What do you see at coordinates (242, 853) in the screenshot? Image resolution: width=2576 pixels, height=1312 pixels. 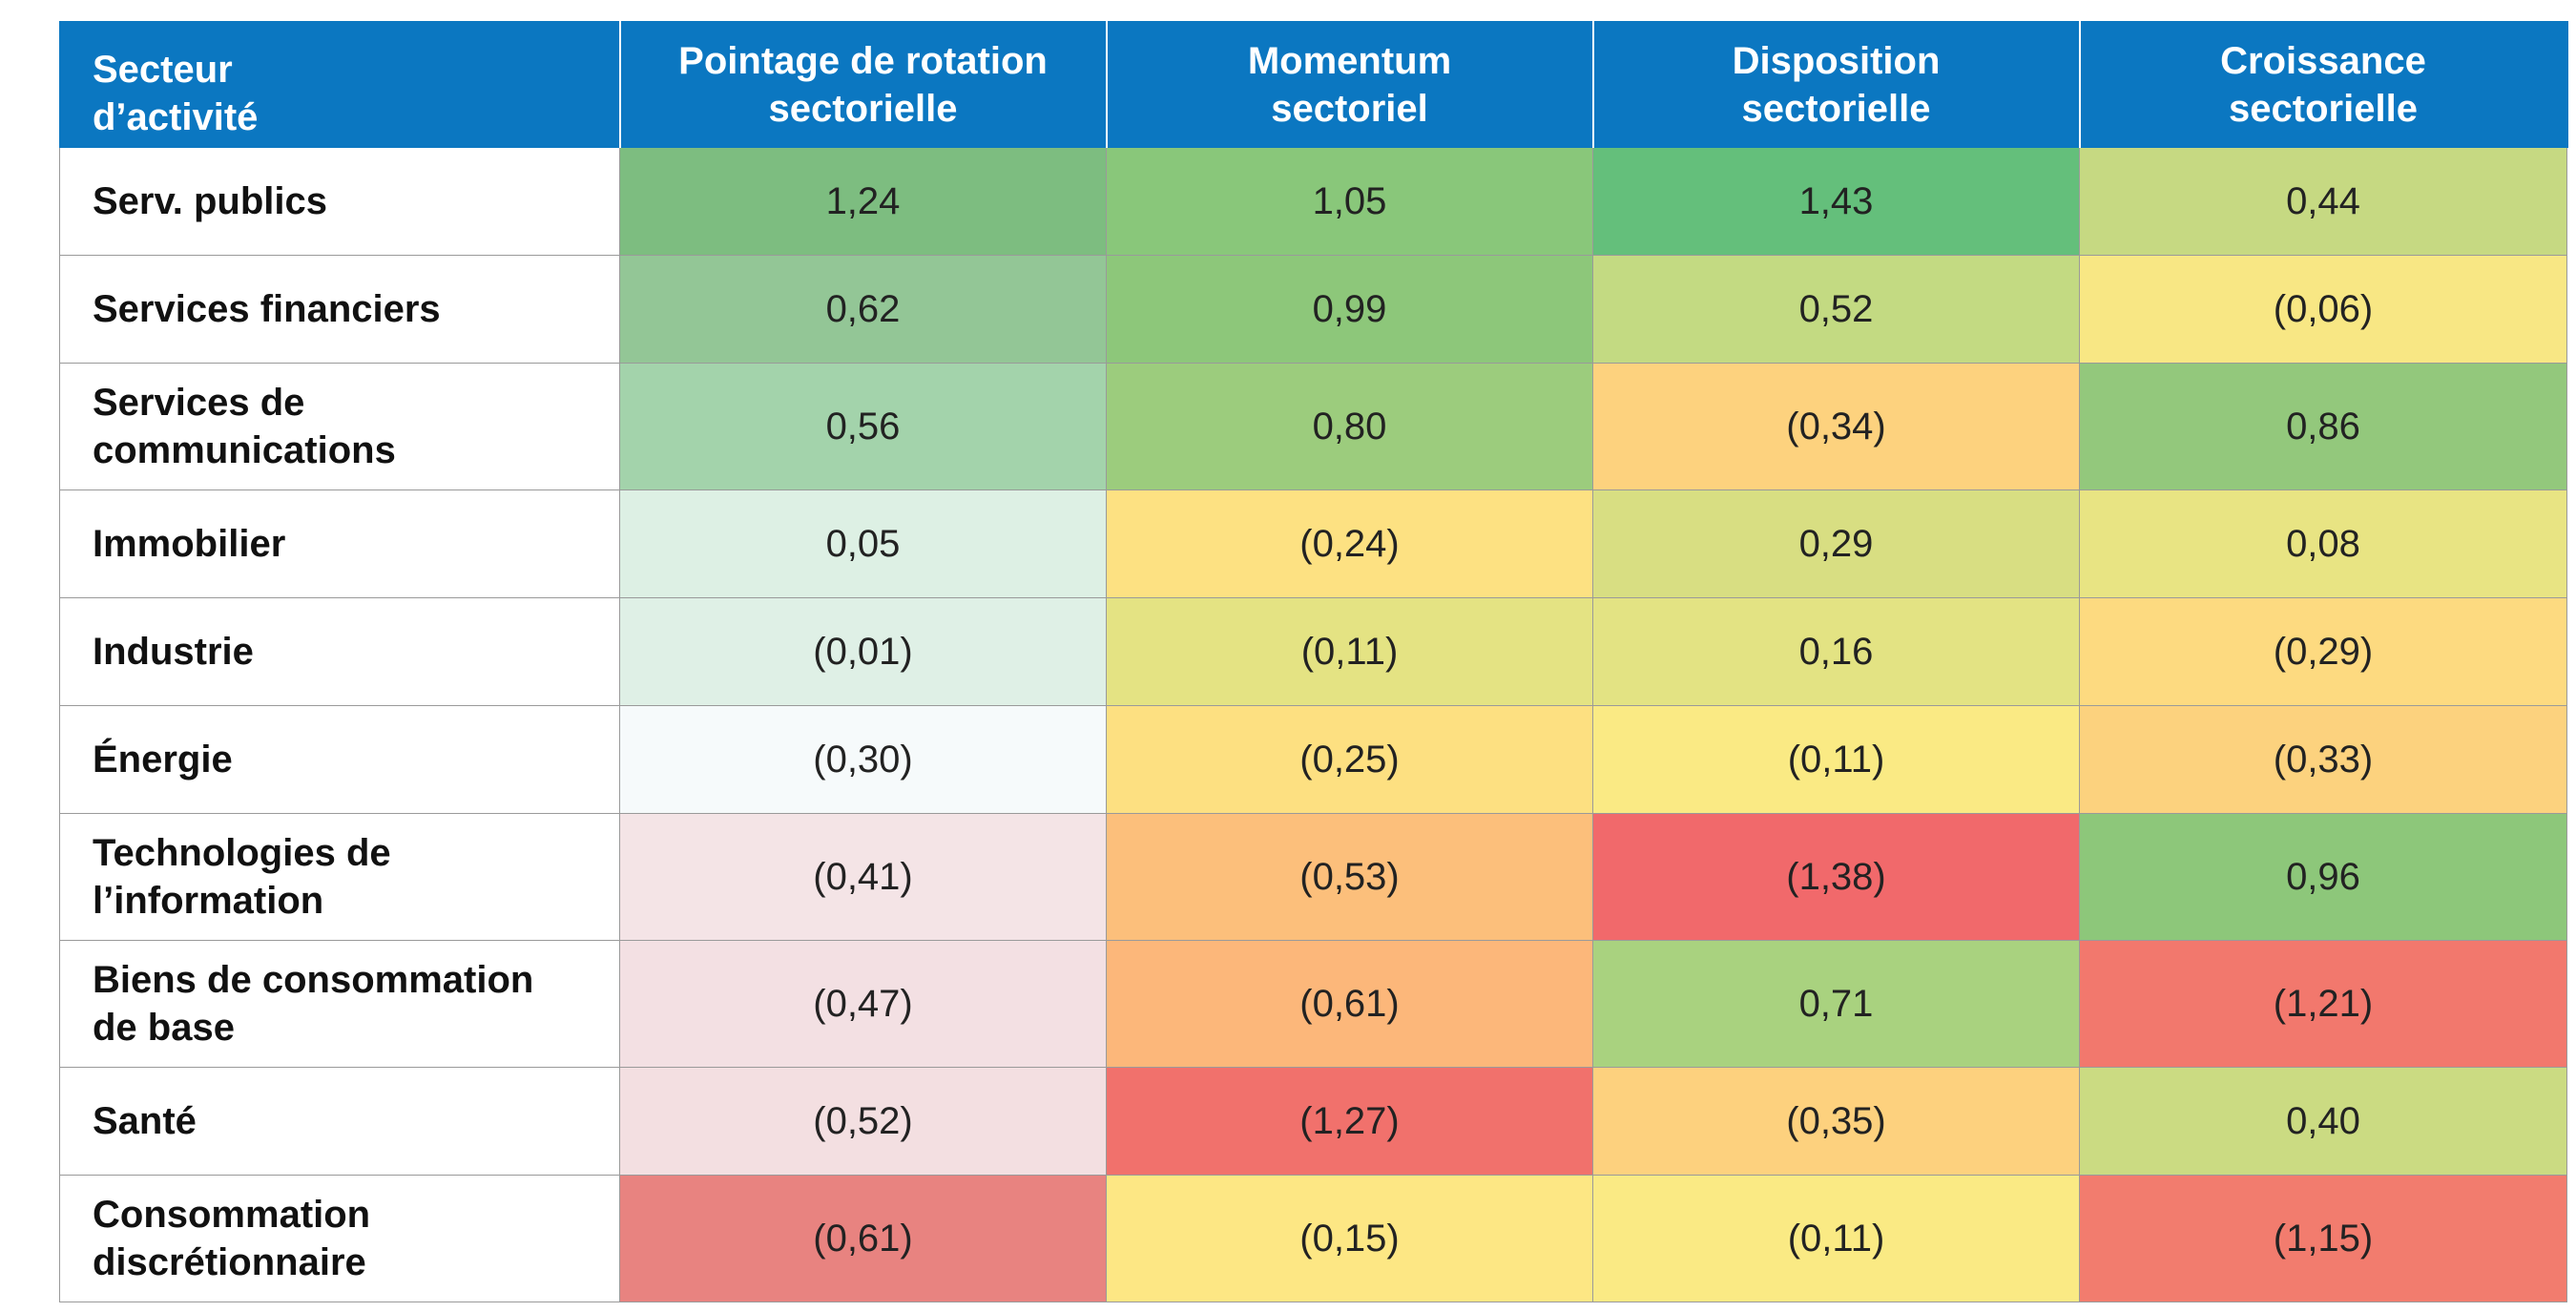 I see `row-label-line: Technologies de` at bounding box center [242, 853].